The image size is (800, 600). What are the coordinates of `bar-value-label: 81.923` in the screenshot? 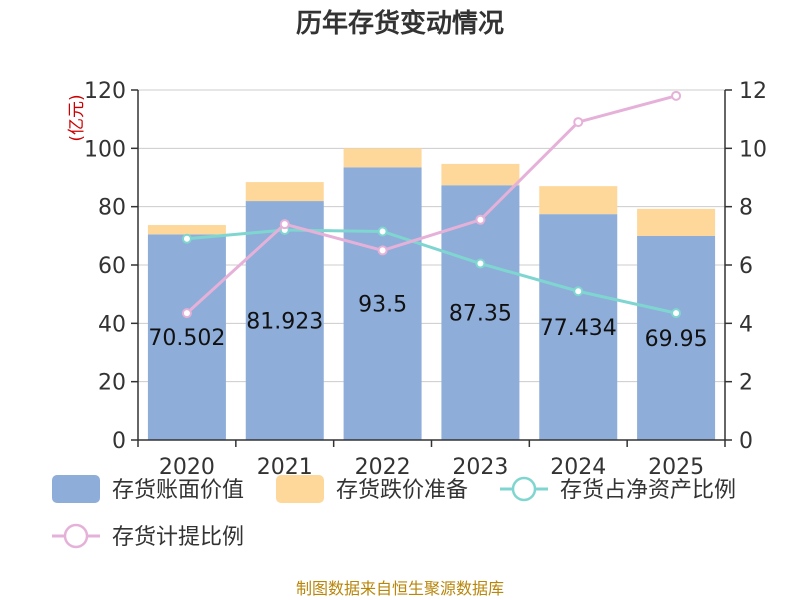 It's located at (284, 322).